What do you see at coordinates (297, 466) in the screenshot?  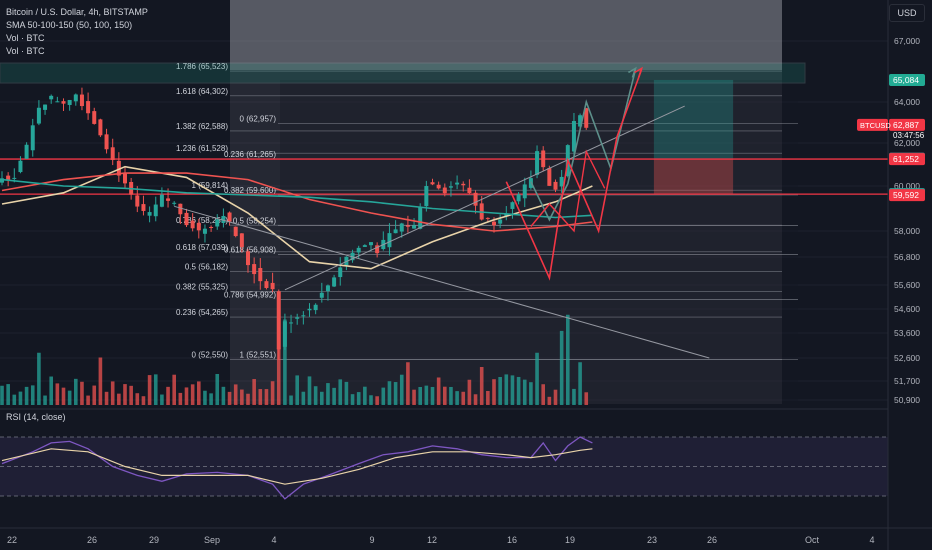 I see `rsi-ma-line` at bounding box center [297, 466].